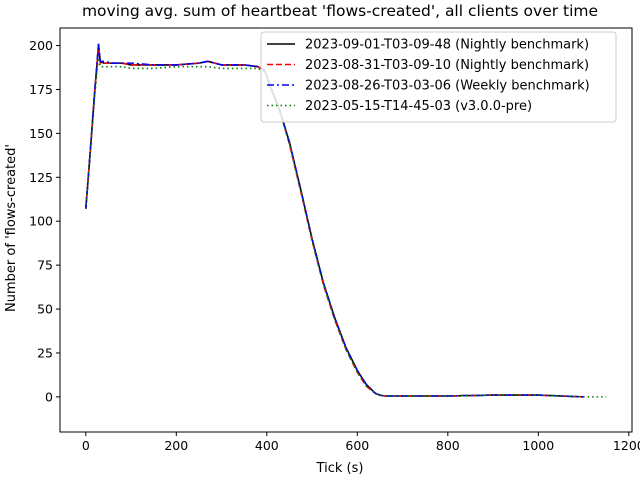 Image resolution: width=640 pixels, height=480 pixels. What do you see at coordinates (41, 45) in the screenshot?
I see `y-tick-label: 200` at bounding box center [41, 45].